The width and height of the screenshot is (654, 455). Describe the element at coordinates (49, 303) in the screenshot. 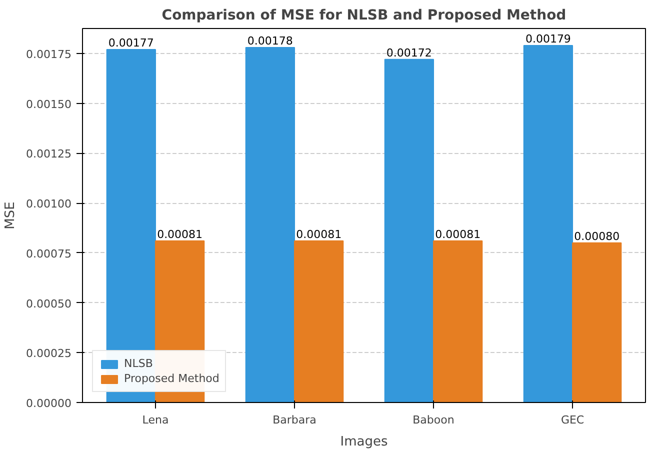

I see `y-tick-label: 0.00050` at that location.